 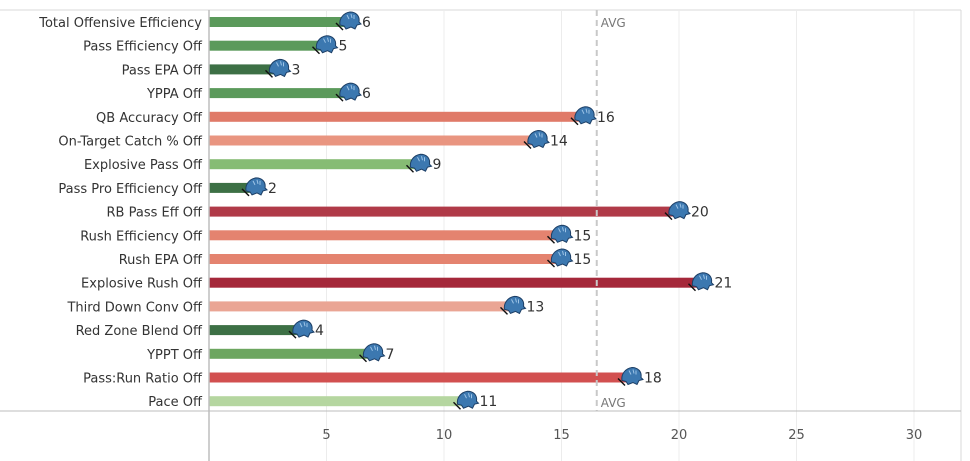 What do you see at coordinates (142, 284) in the screenshot?
I see `category-label: Explosive Rush Off` at bounding box center [142, 284].